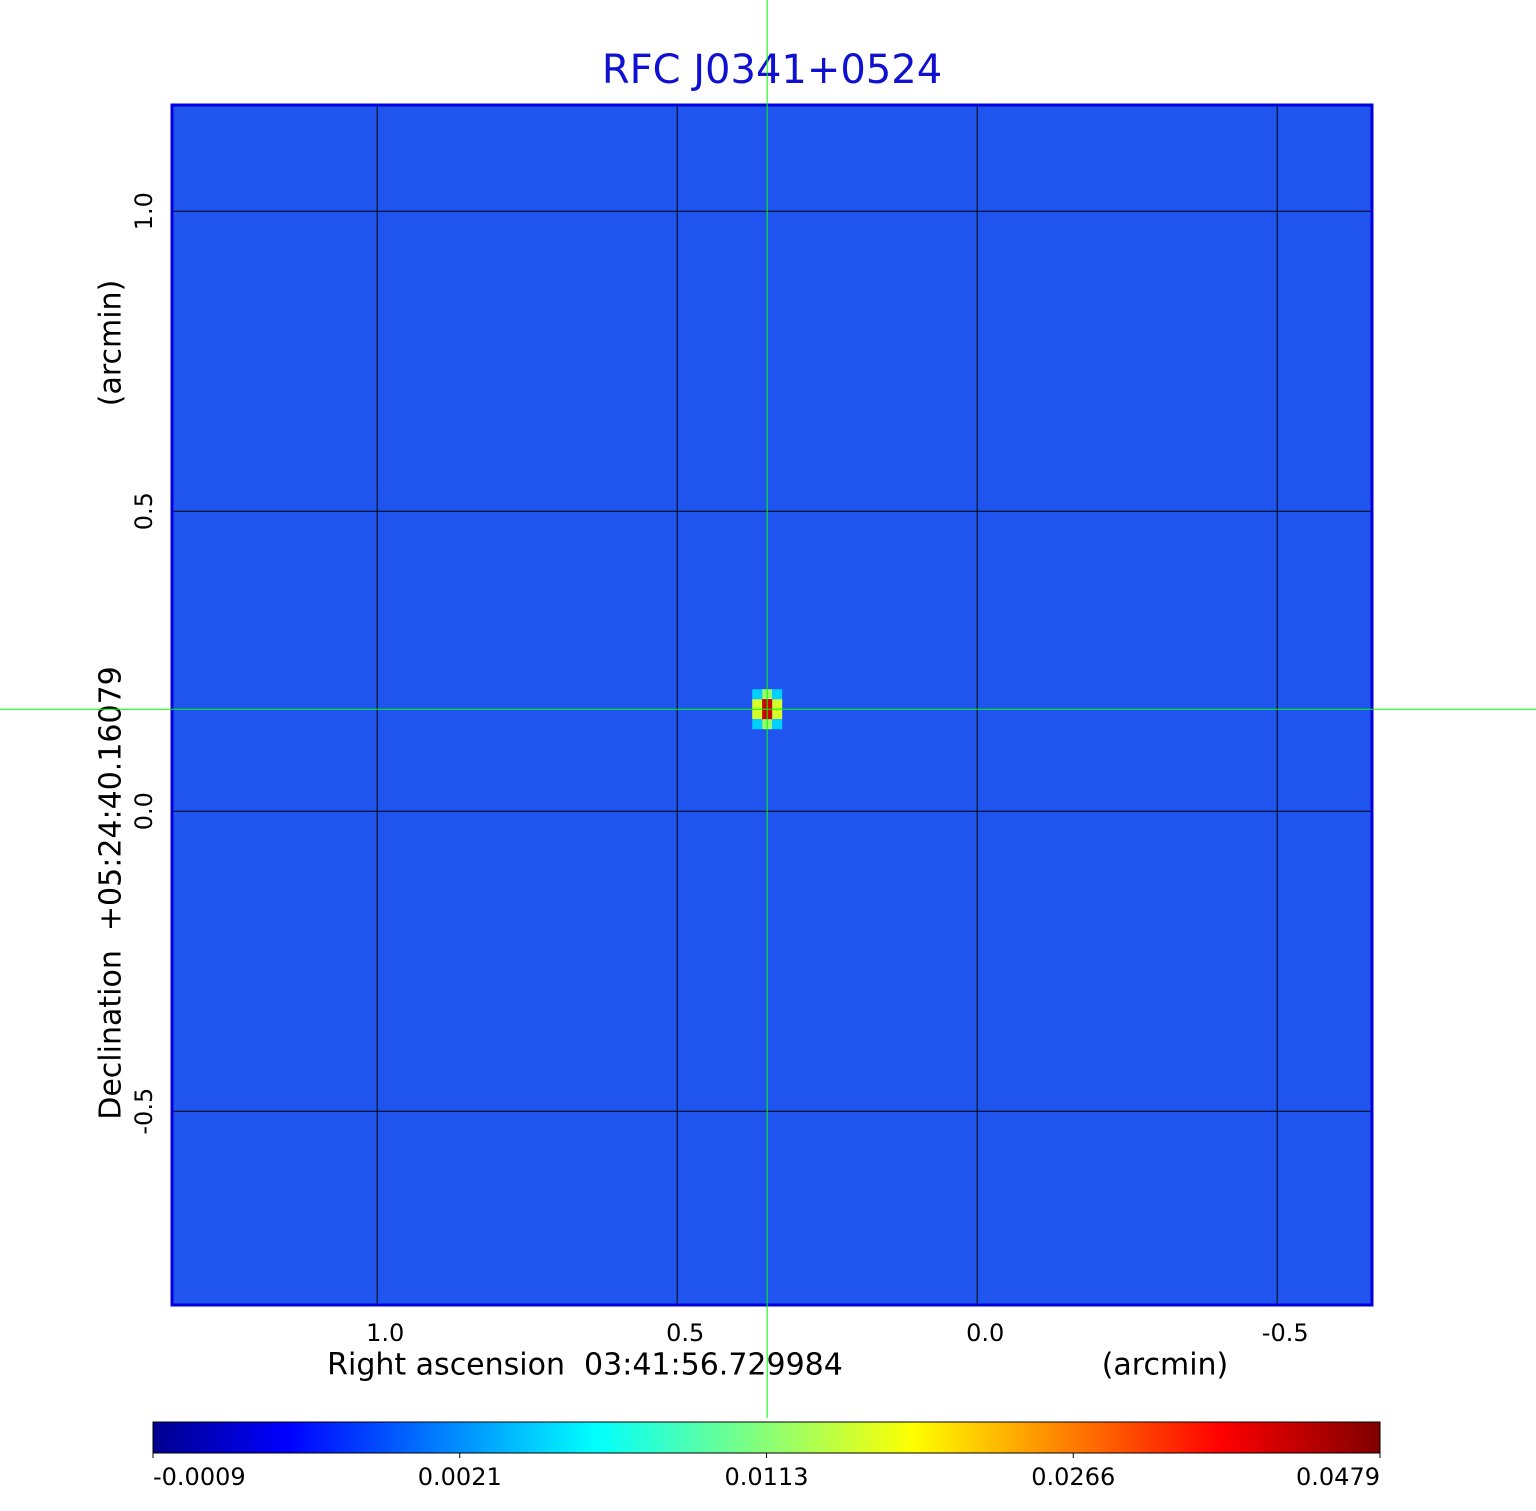 This screenshot has height=1511, width=1536. What do you see at coordinates (111, 343) in the screenshot?
I see `y-axis-unit: (arcmin)` at bounding box center [111, 343].